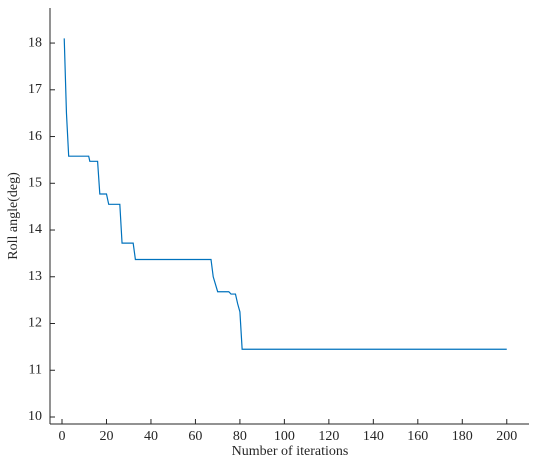 The width and height of the screenshot is (550, 464). I want to click on x-tick-label: 80, so click(240, 436).